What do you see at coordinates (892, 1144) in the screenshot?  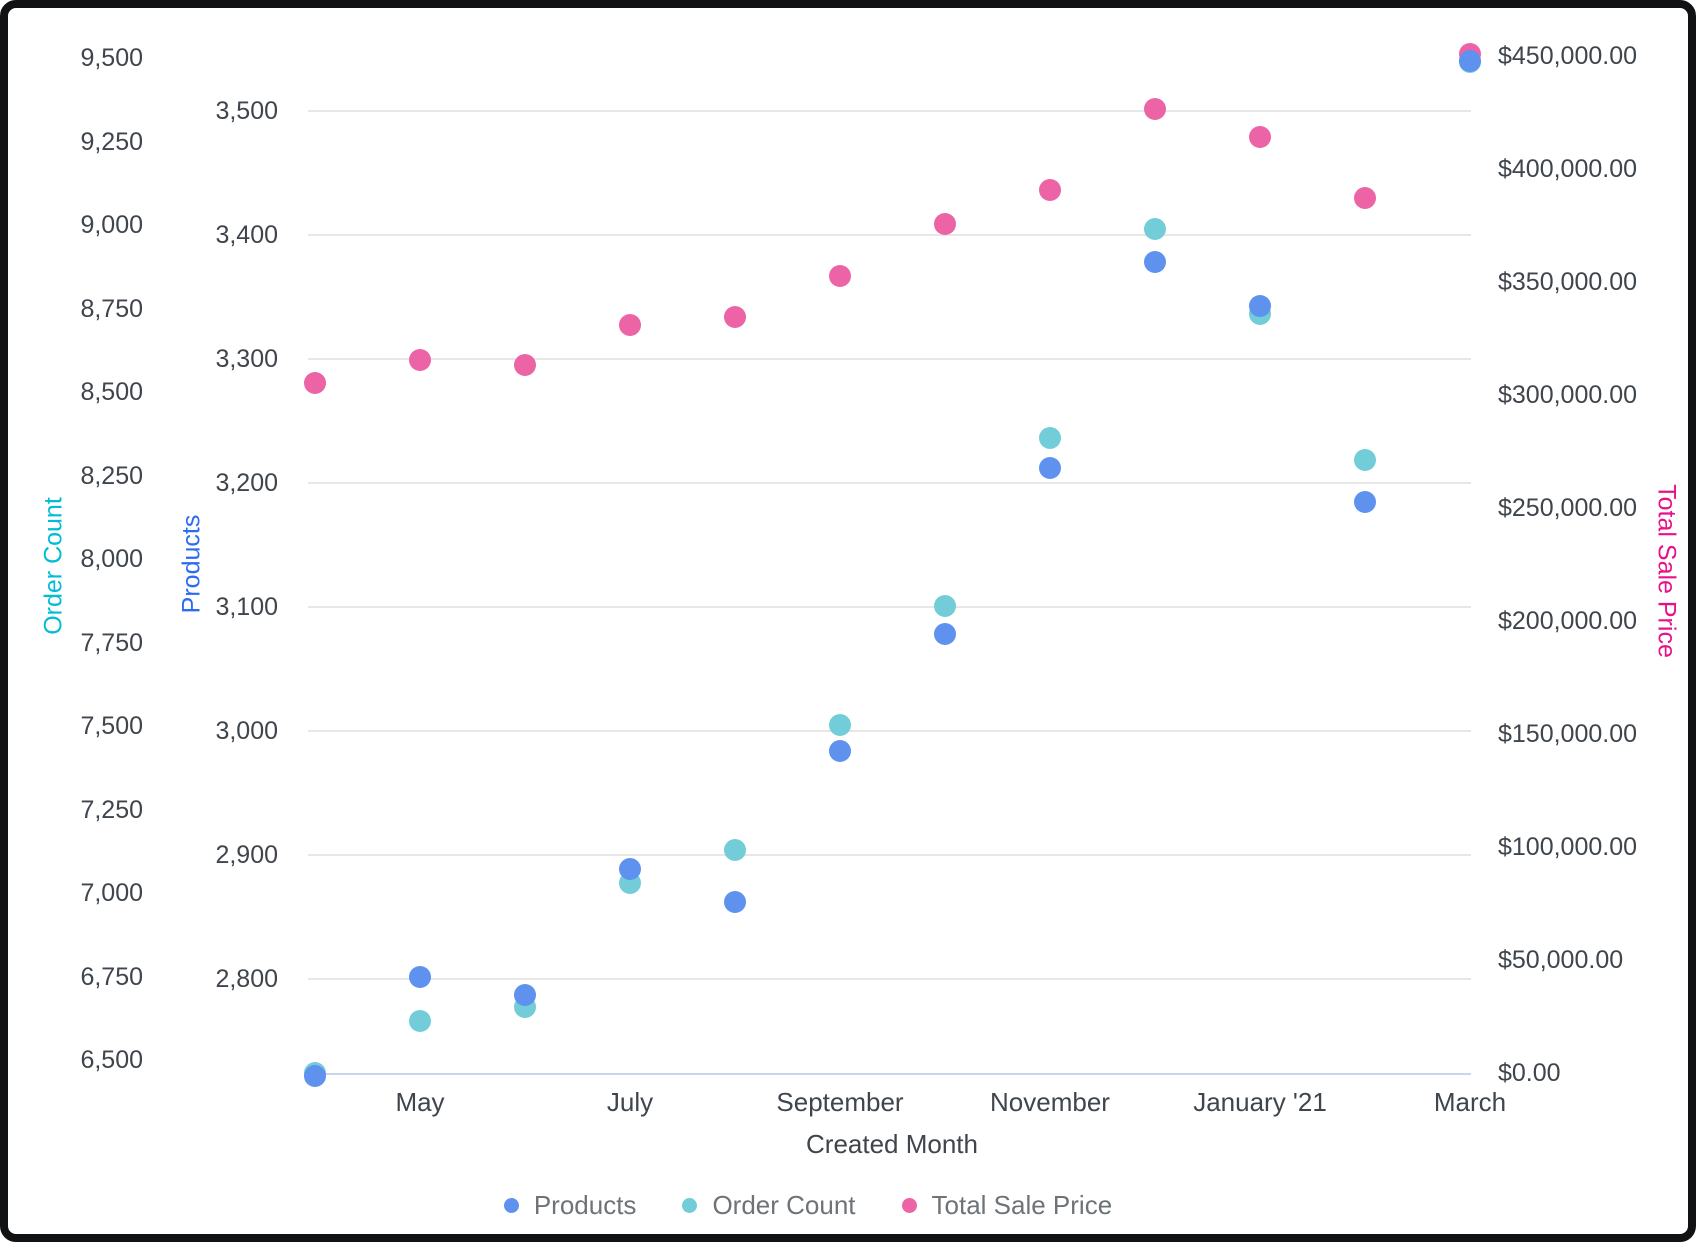 I see `x-axis-title: Created Month` at bounding box center [892, 1144].